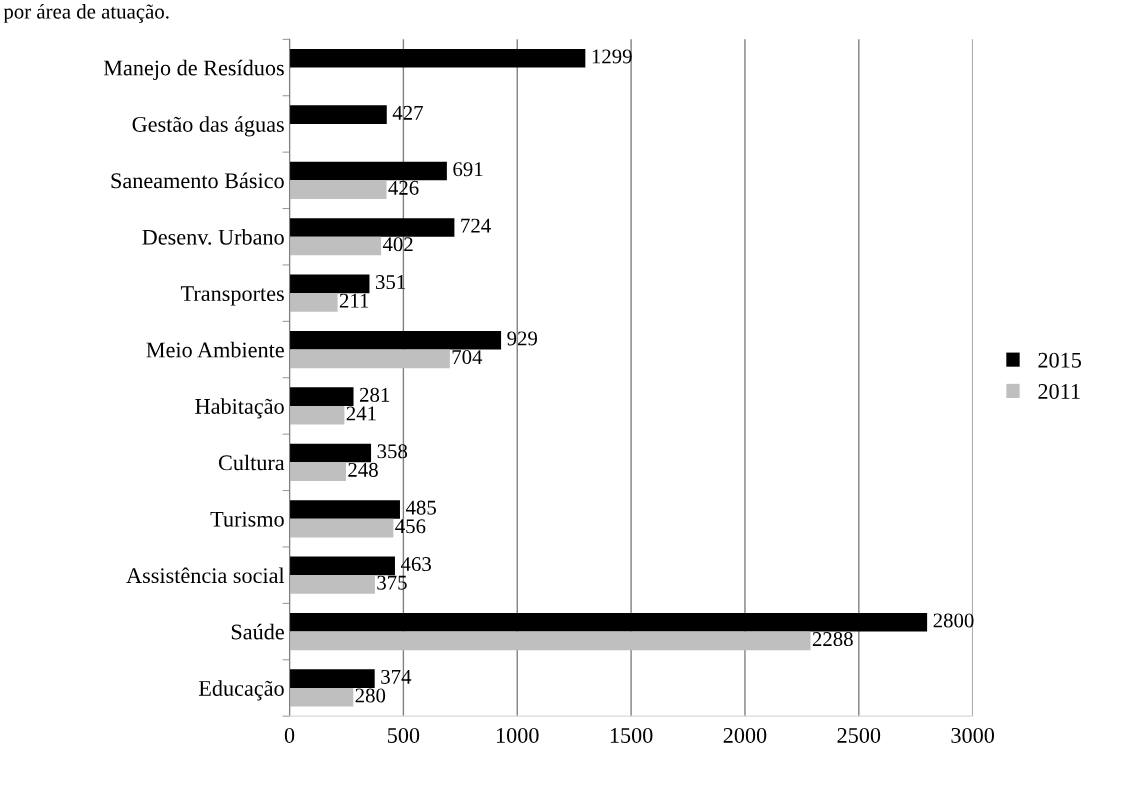 Image resolution: width=1131 pixels, height=787 pixels. Describe the element at coordinates (193, 70) in the screenshot. I see `y-tick-label: Manejo de Resíduos` at that location.